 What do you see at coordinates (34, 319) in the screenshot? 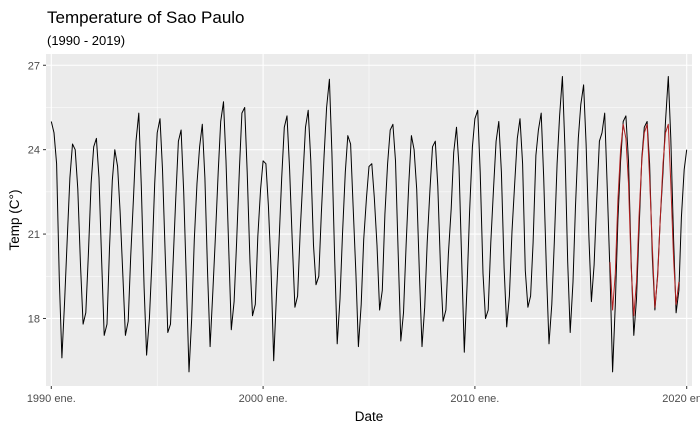
I see `y-tick-label: 18` at bounding box center [34, 319].